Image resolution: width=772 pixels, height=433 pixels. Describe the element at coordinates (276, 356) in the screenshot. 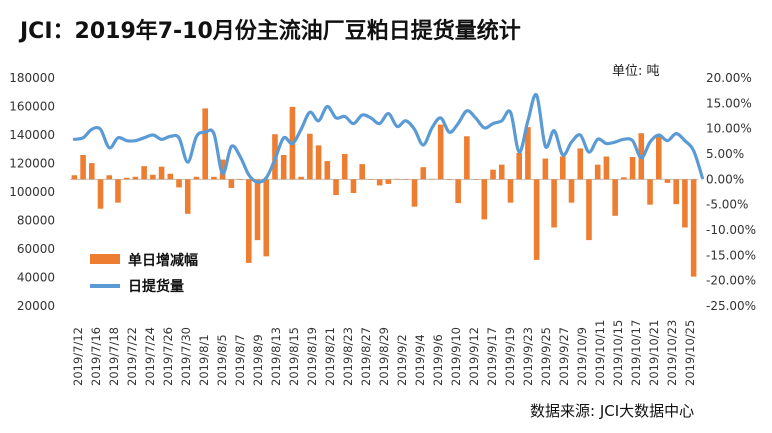

I see `x-tick-label: 2019/8/13` at that location.